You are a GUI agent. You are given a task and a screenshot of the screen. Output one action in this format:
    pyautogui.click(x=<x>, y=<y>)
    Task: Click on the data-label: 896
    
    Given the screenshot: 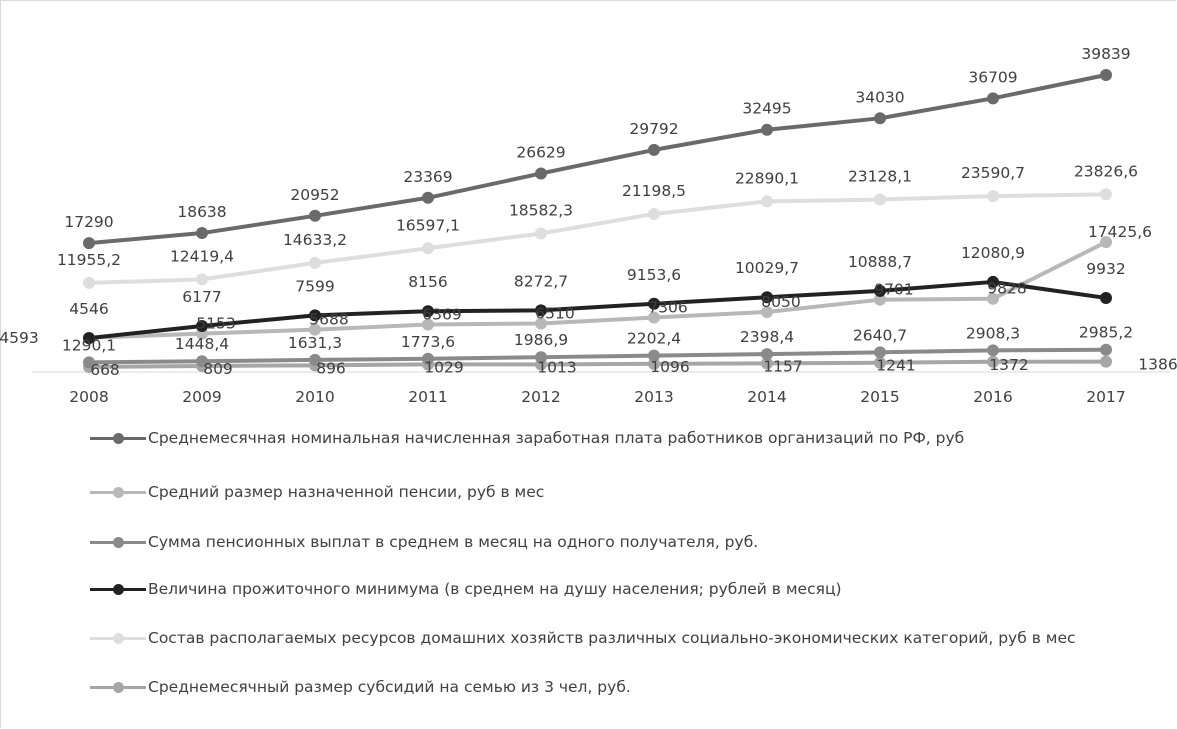 What is the action you would take?
    pyautogui.click(x=331, y=368)
    